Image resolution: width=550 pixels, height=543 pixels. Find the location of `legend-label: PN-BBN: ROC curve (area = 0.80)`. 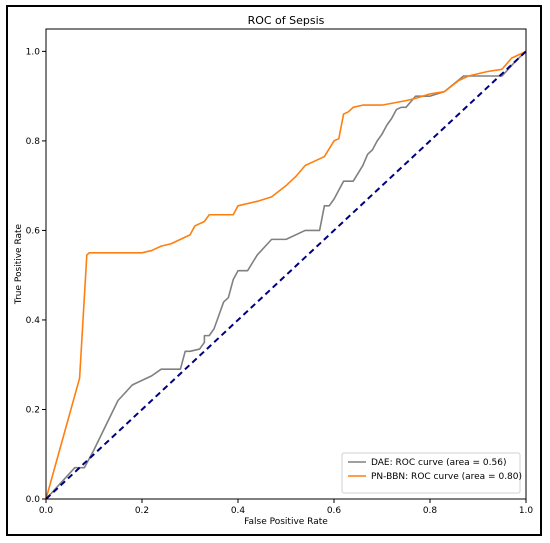

legend-label: PN-BBN: ROC curve (area = 0.80) is located at coordinates (446, 477).